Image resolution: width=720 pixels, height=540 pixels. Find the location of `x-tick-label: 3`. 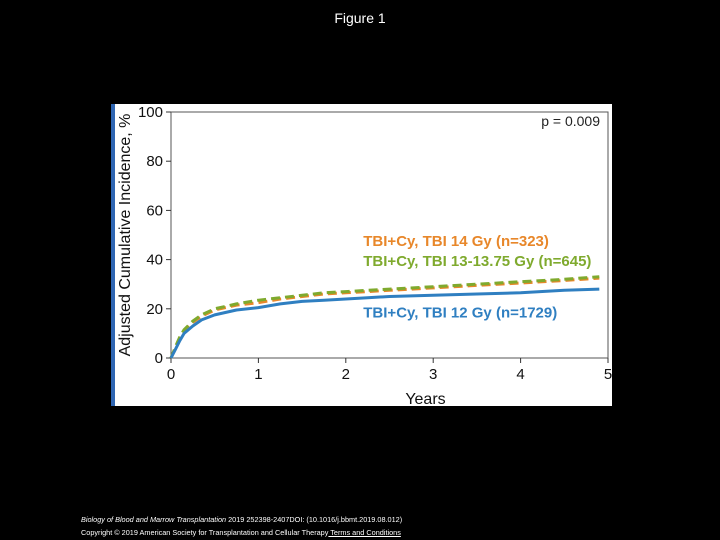

x-tick-label: 3 is located at coordinates (433, 374).